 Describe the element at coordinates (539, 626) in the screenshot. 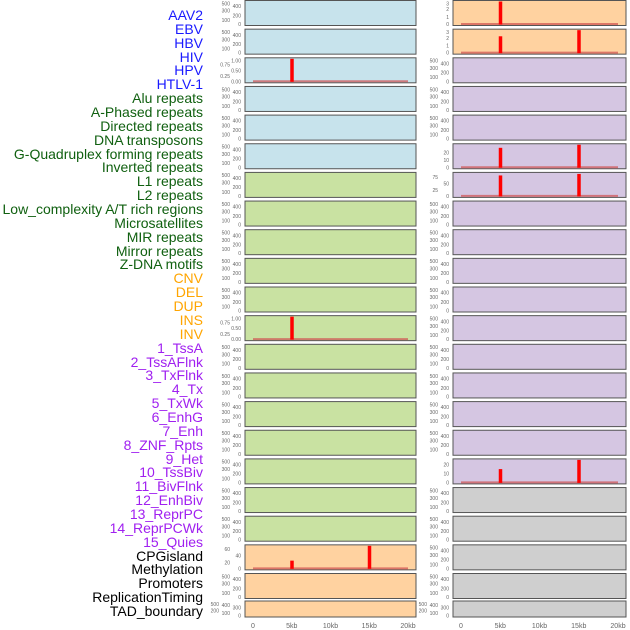

I see `x-tick-label: 10kb` at that location.